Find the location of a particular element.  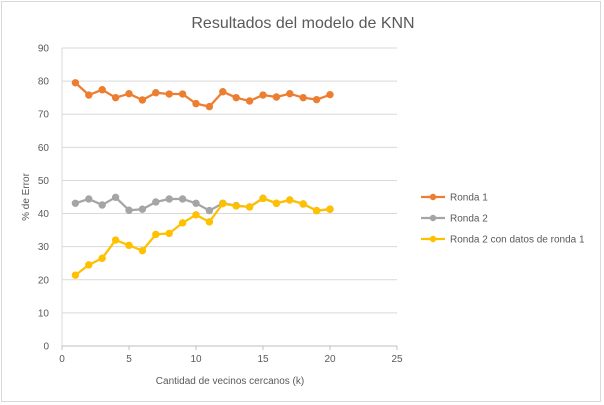

y-tick-label: 70 is located at coordinates (44, 115).